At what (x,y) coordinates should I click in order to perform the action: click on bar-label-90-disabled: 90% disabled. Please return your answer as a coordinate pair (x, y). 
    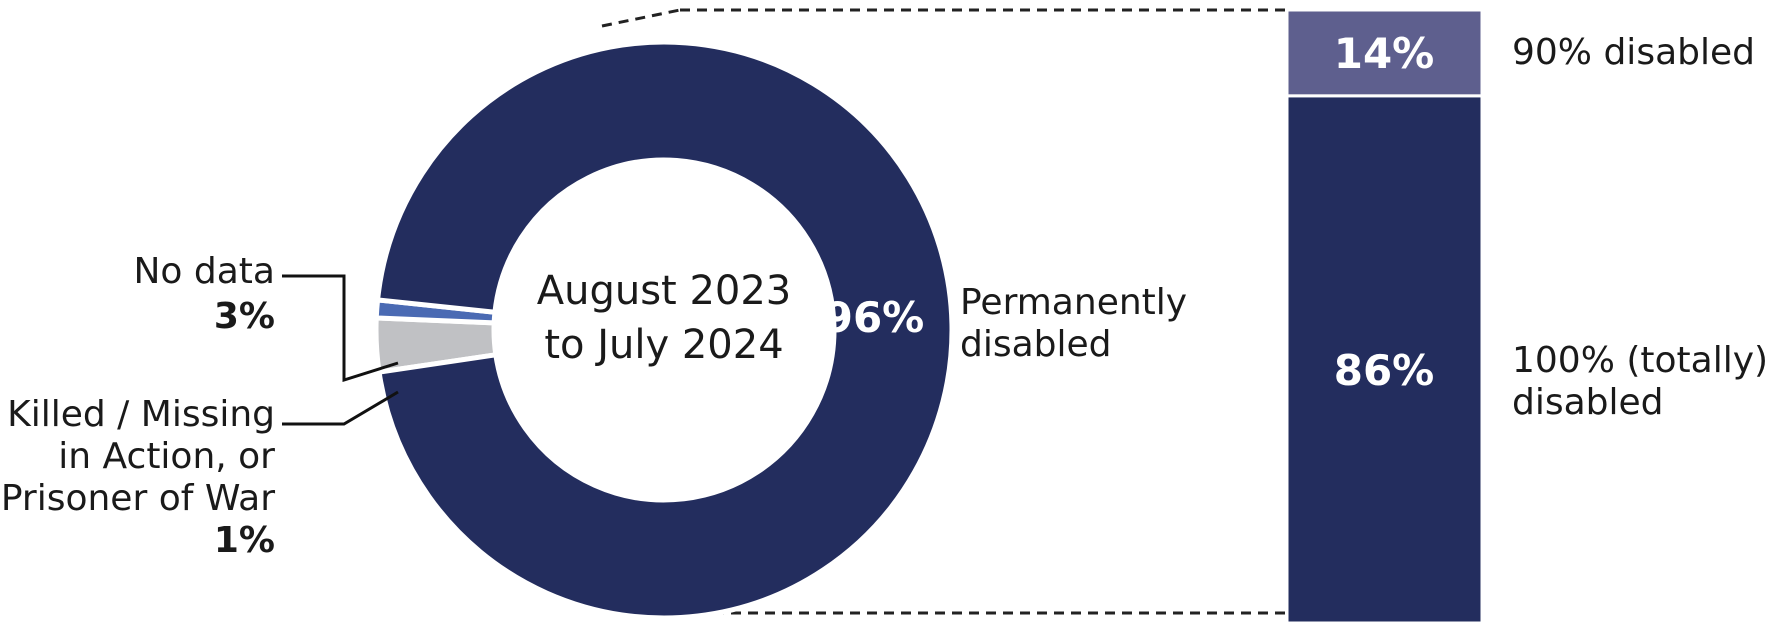
    Looking at the image, I should click on (1633, 52).